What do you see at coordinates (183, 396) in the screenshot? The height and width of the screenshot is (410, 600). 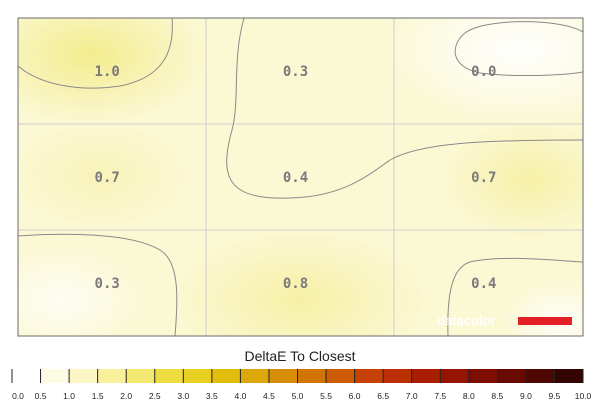 I see `colorbar-tick-label-6: 3.0` at bounding box center [183, 396].